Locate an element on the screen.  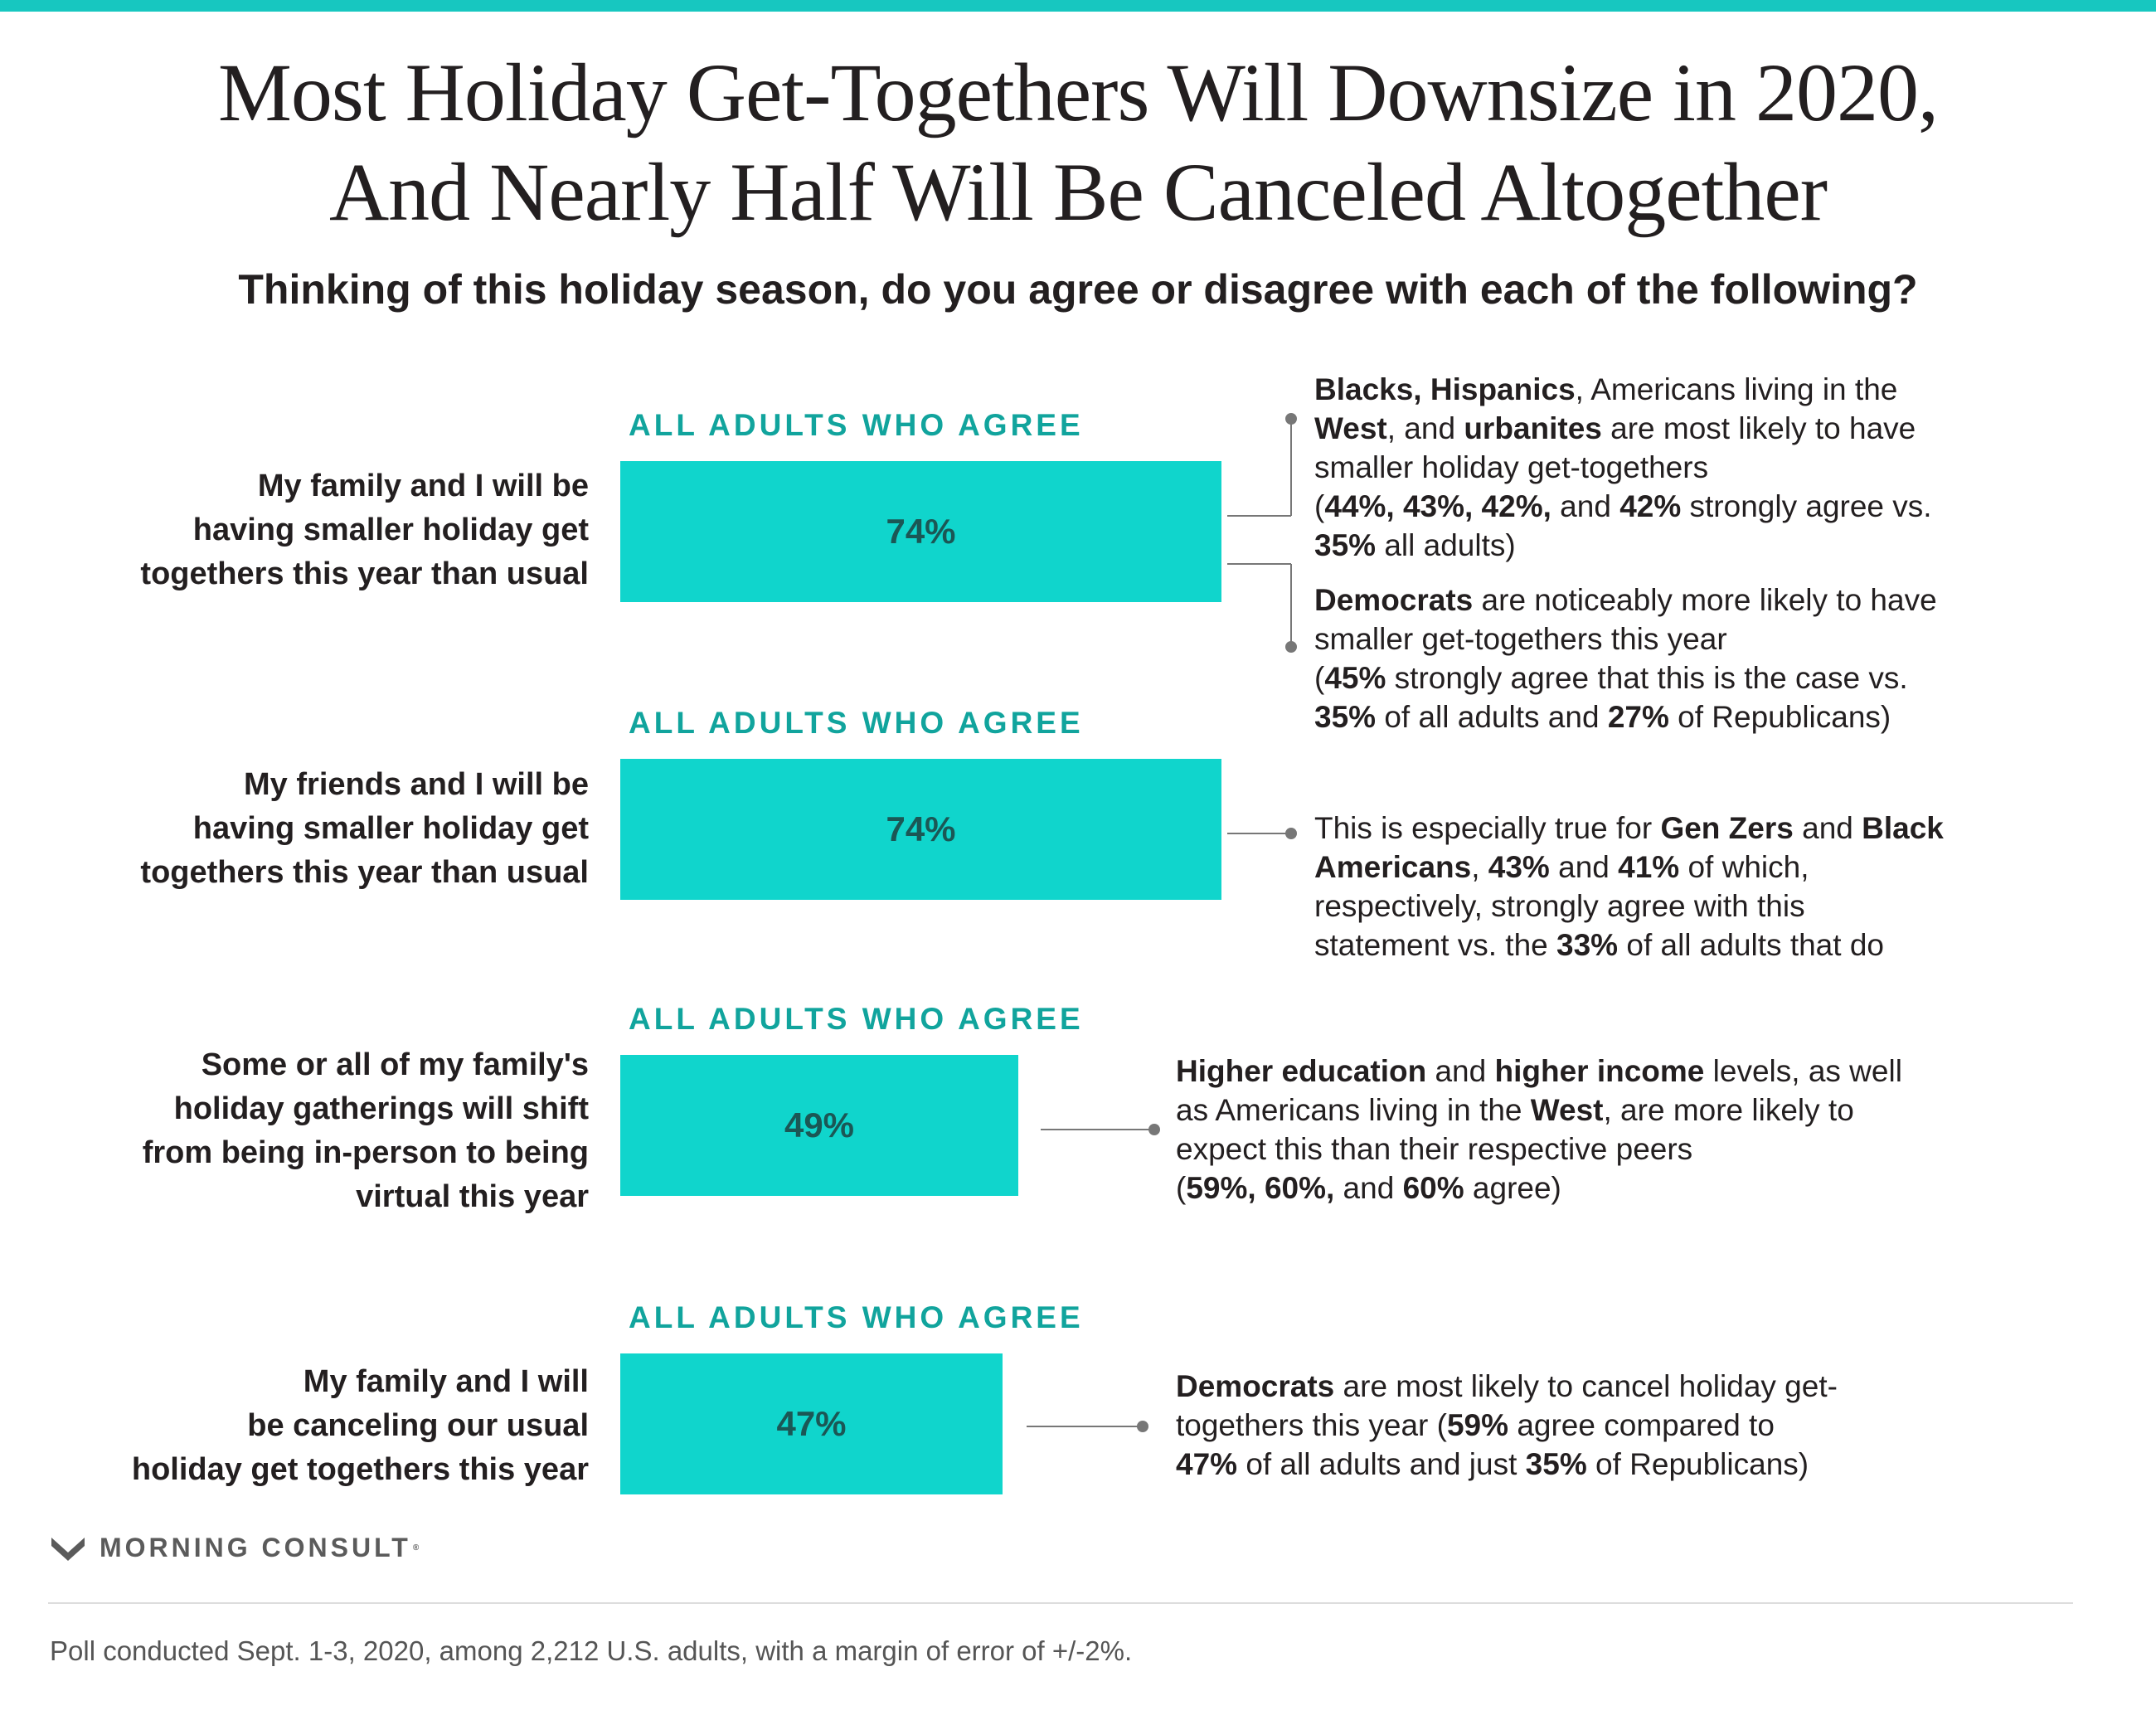
annotation-highlight: 42% is located at coordinates (1650, 506).